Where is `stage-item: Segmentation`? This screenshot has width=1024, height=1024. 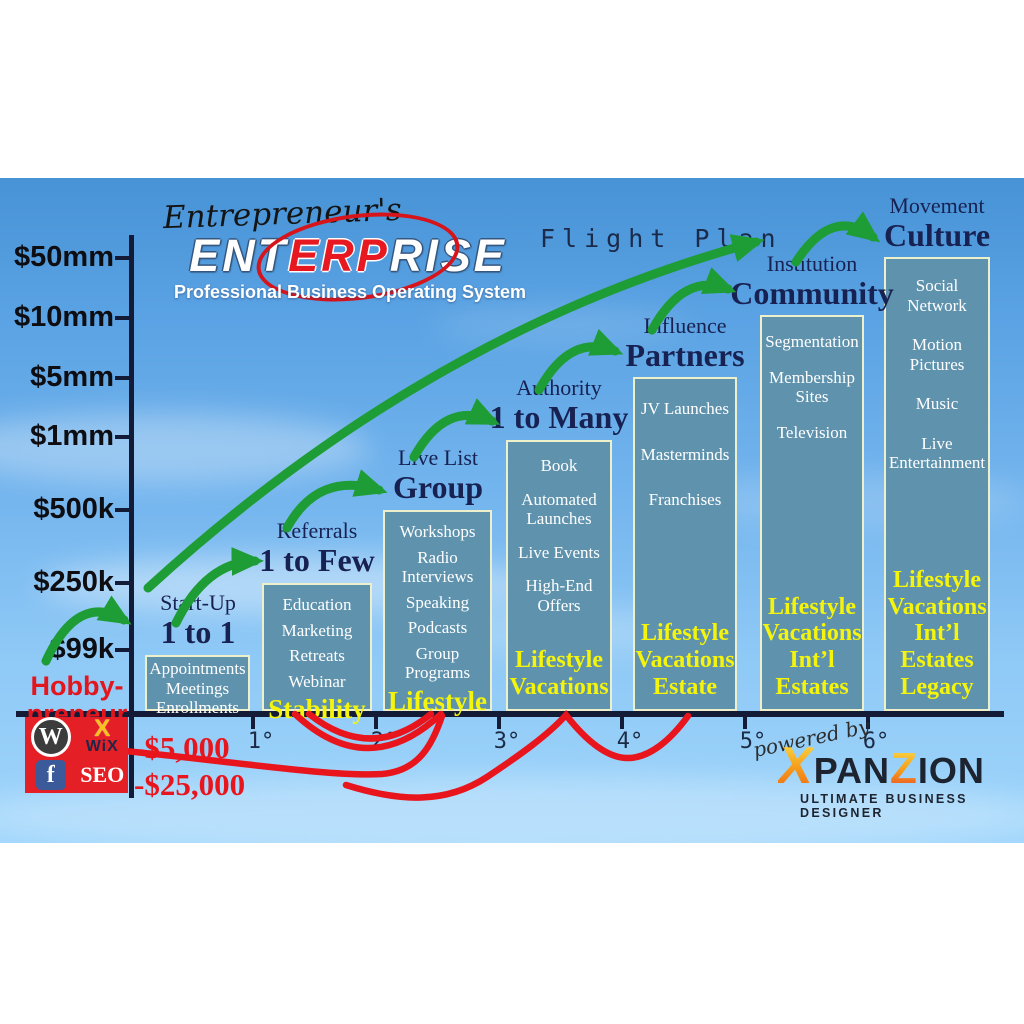 stage-item: Segmentation is located at coordinates (812, 341).